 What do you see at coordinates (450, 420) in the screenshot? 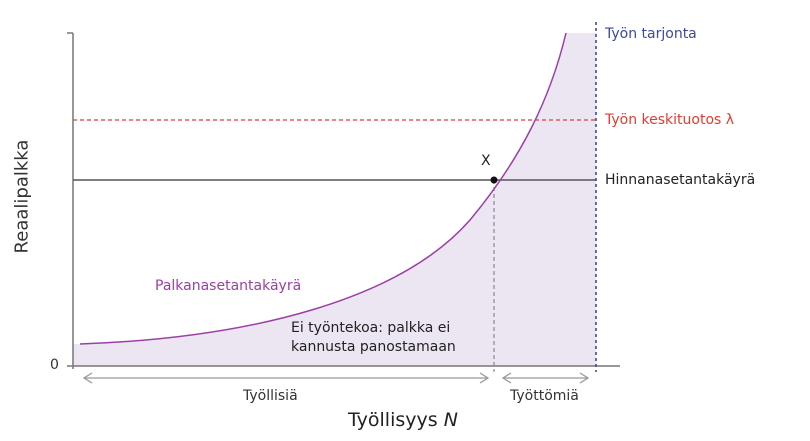
I see `x-axis-variable: N` at bounding box center [450, 420].